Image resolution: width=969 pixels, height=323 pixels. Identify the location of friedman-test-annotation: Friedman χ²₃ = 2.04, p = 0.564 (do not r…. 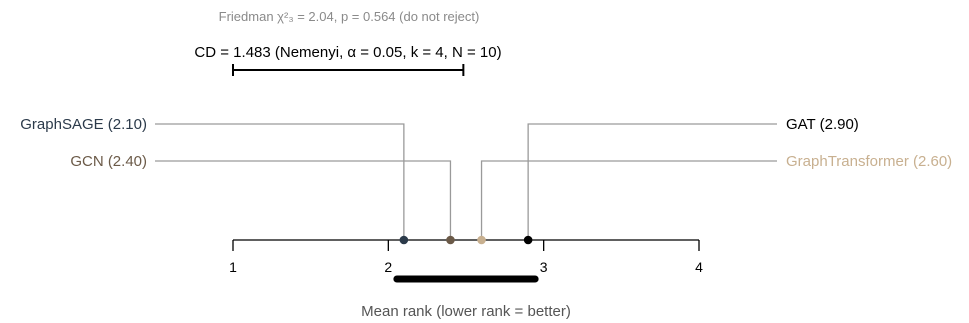
(349, 16).